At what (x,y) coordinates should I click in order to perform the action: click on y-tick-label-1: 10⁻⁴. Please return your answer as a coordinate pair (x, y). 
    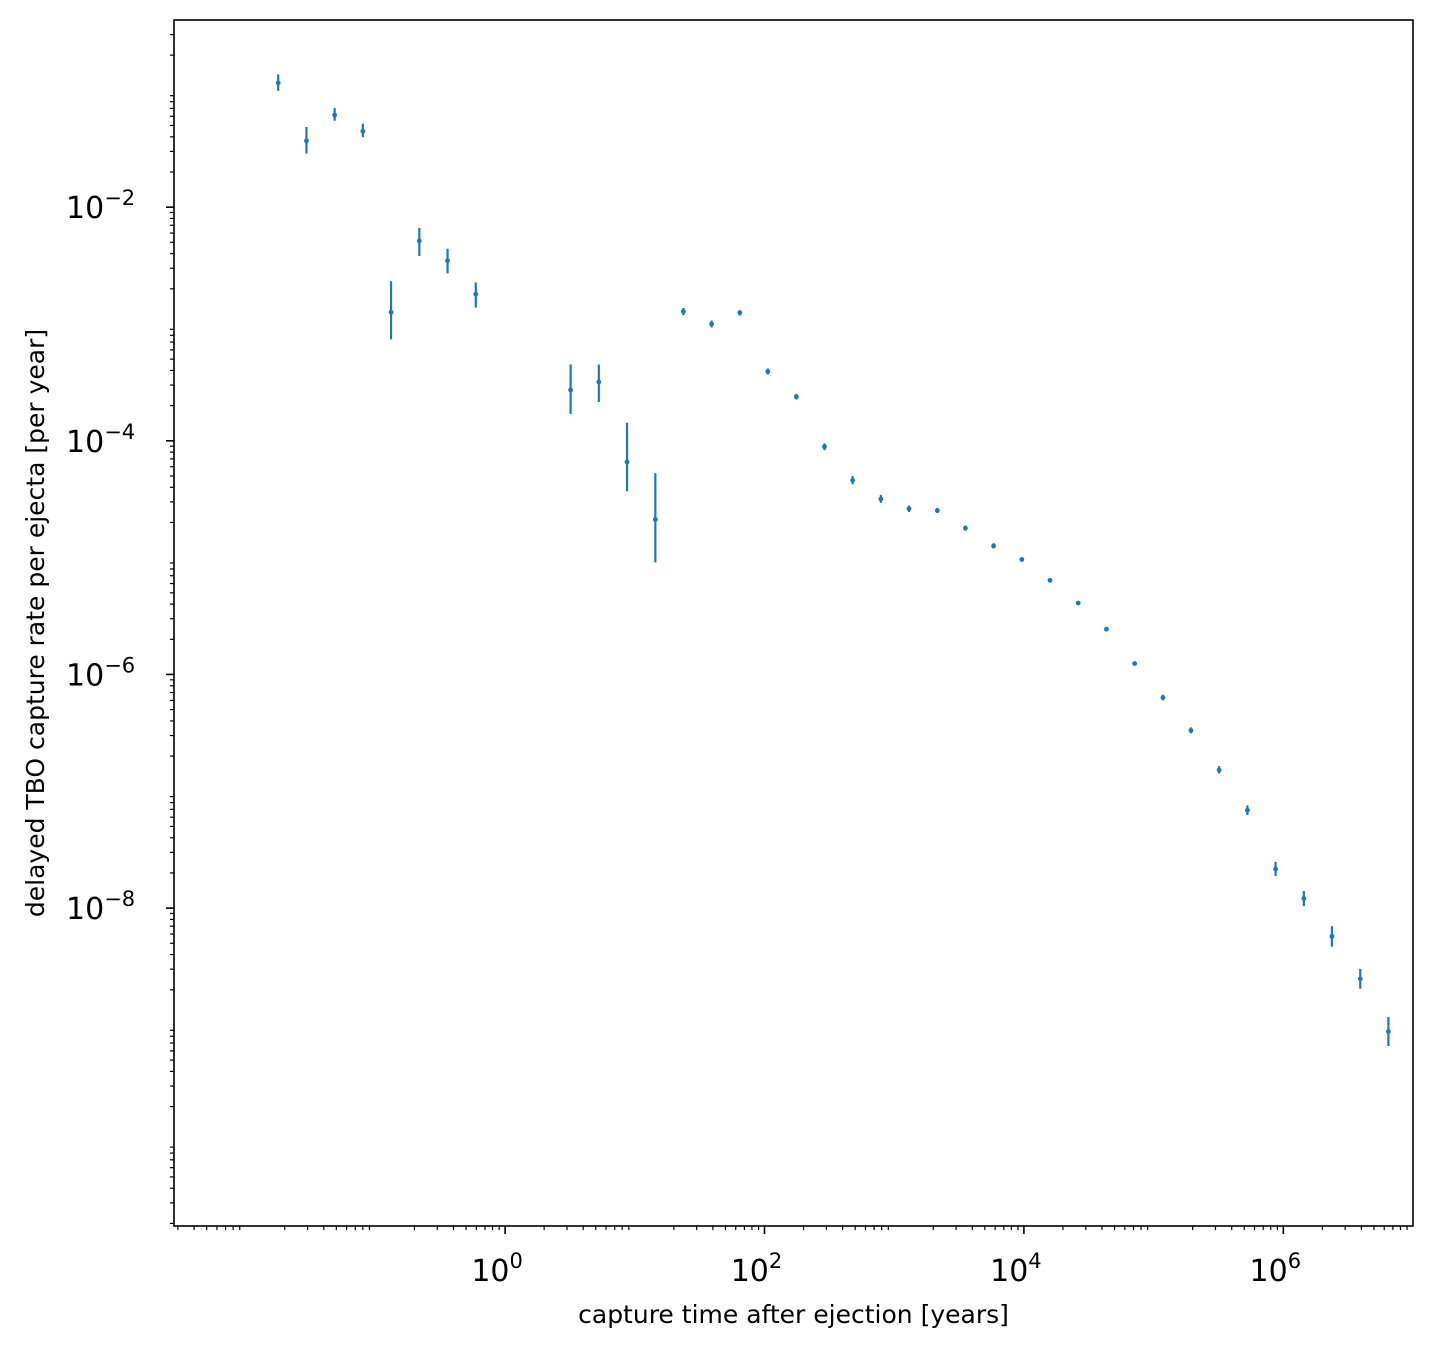
    Looking at the image, I should click on (100, 440).